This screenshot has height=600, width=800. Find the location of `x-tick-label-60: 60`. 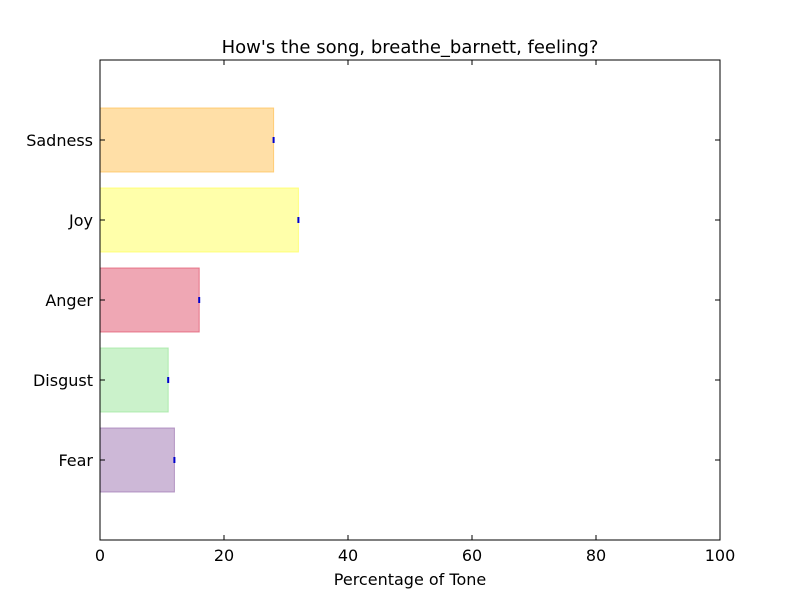

x-tick-label-60: 60 is located at coordinates (472, 555).